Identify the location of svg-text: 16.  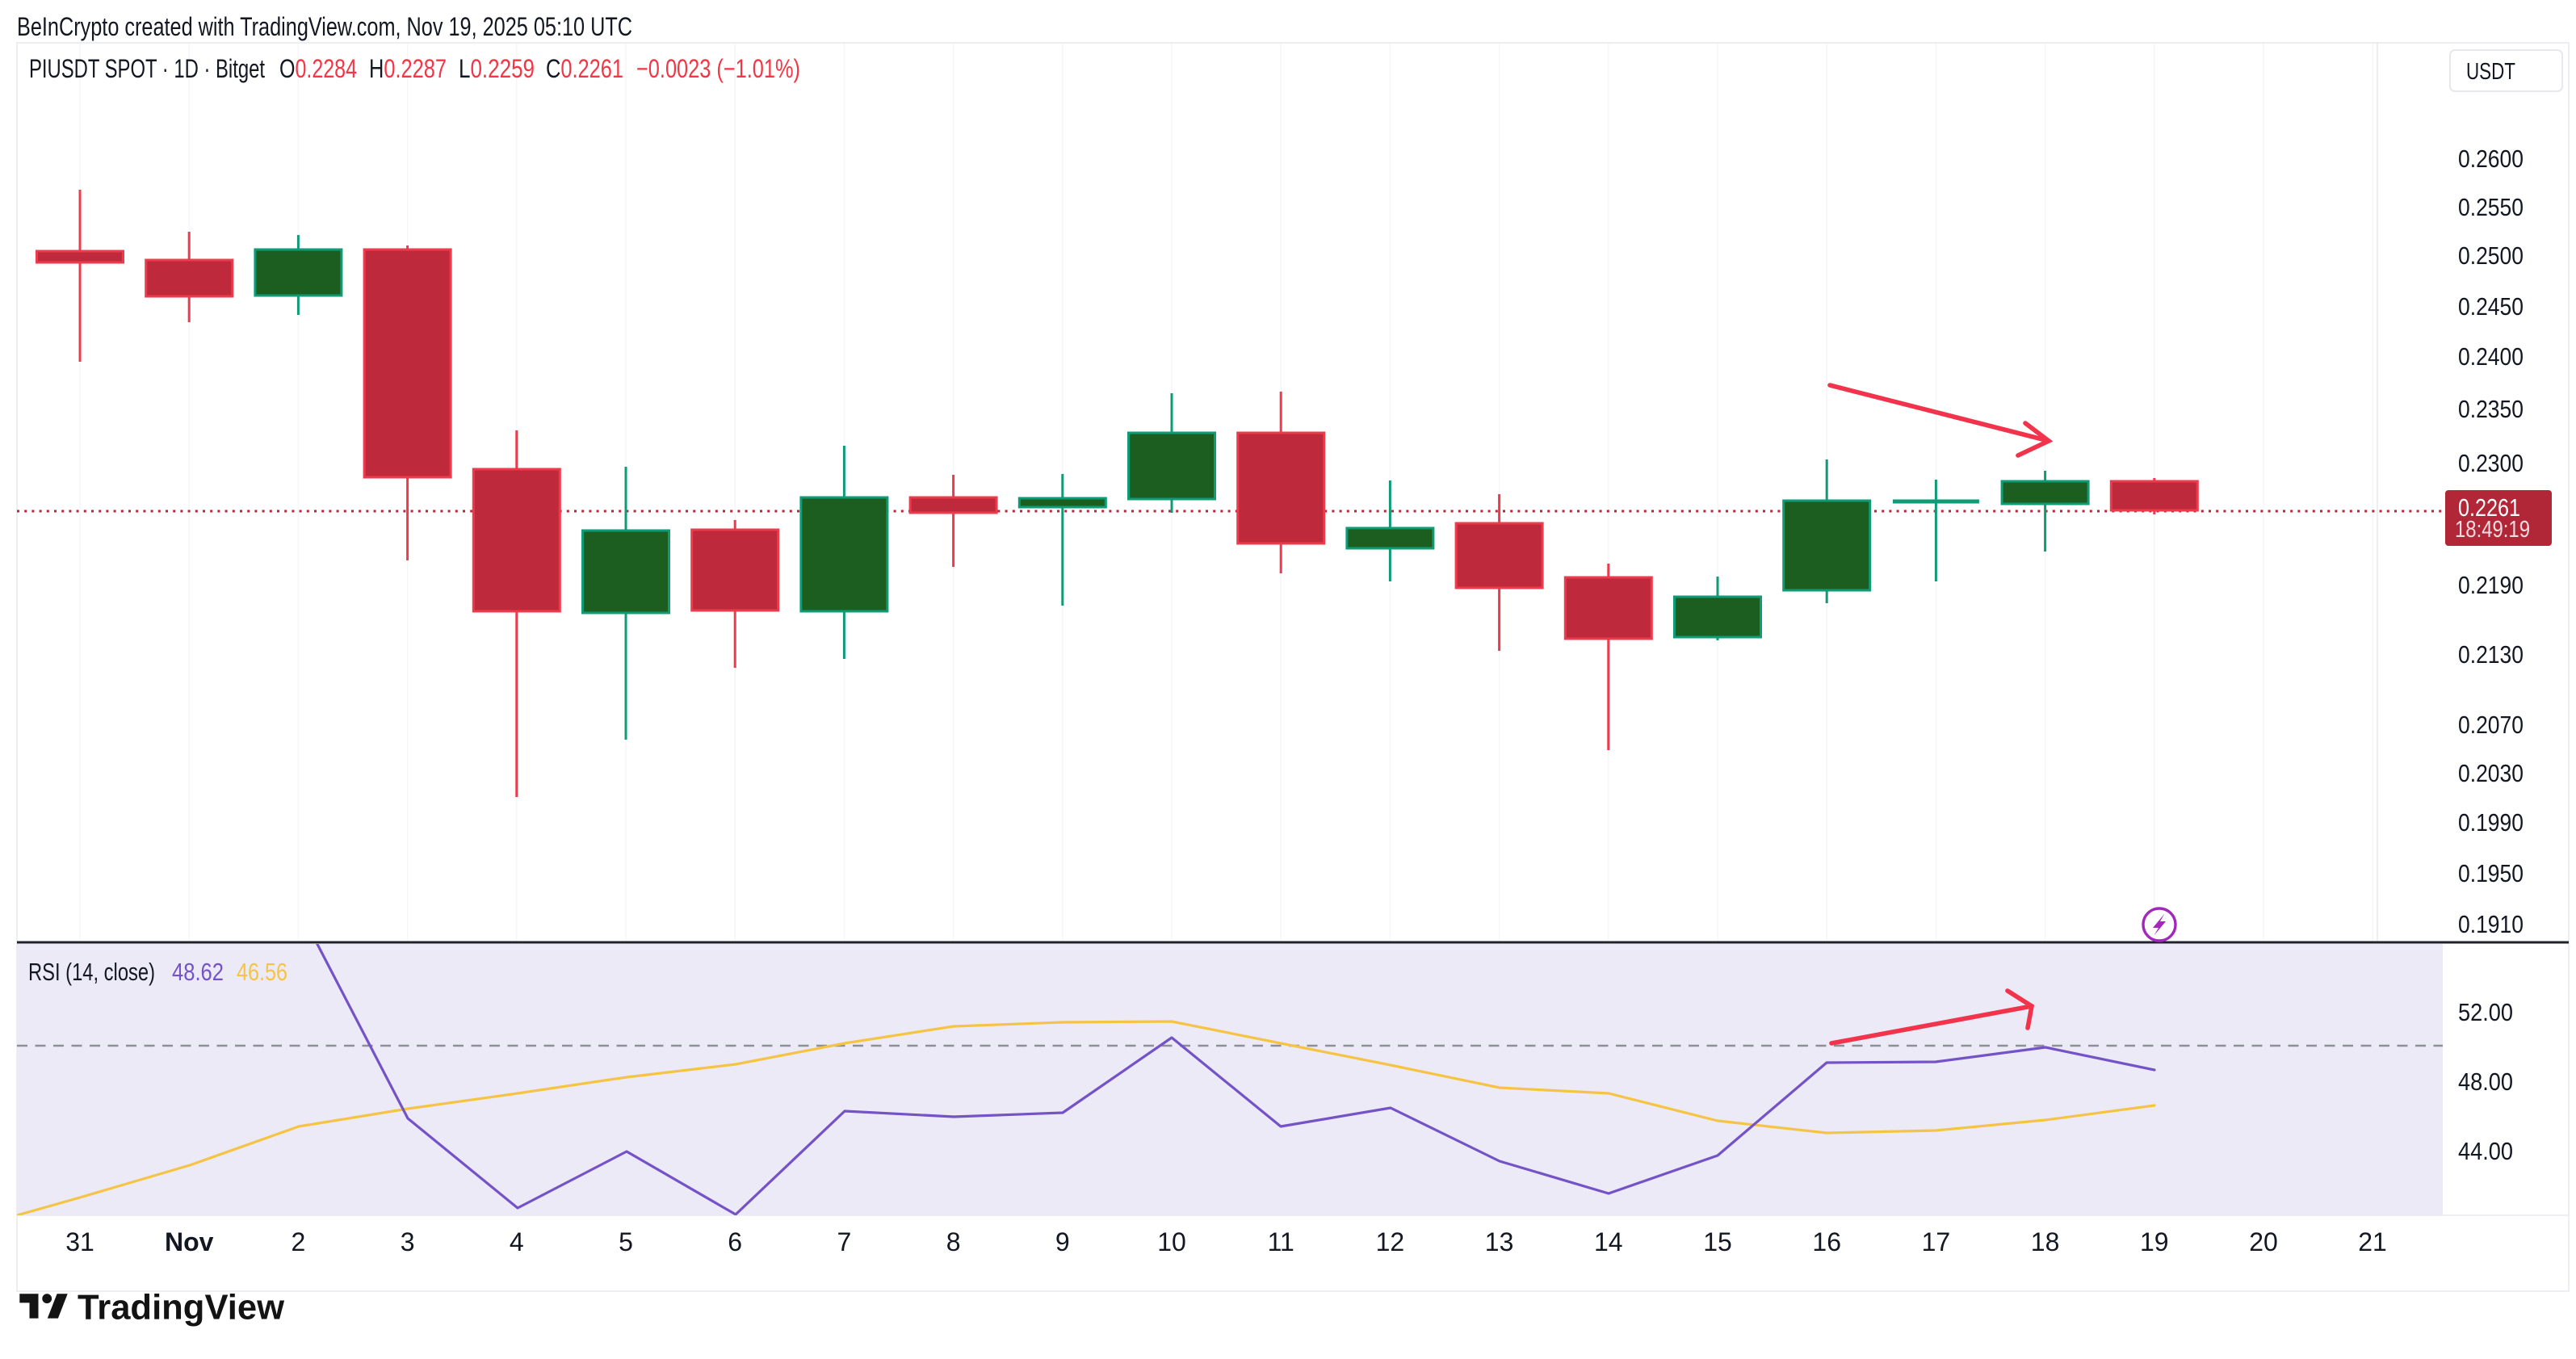
(1826, 1241).